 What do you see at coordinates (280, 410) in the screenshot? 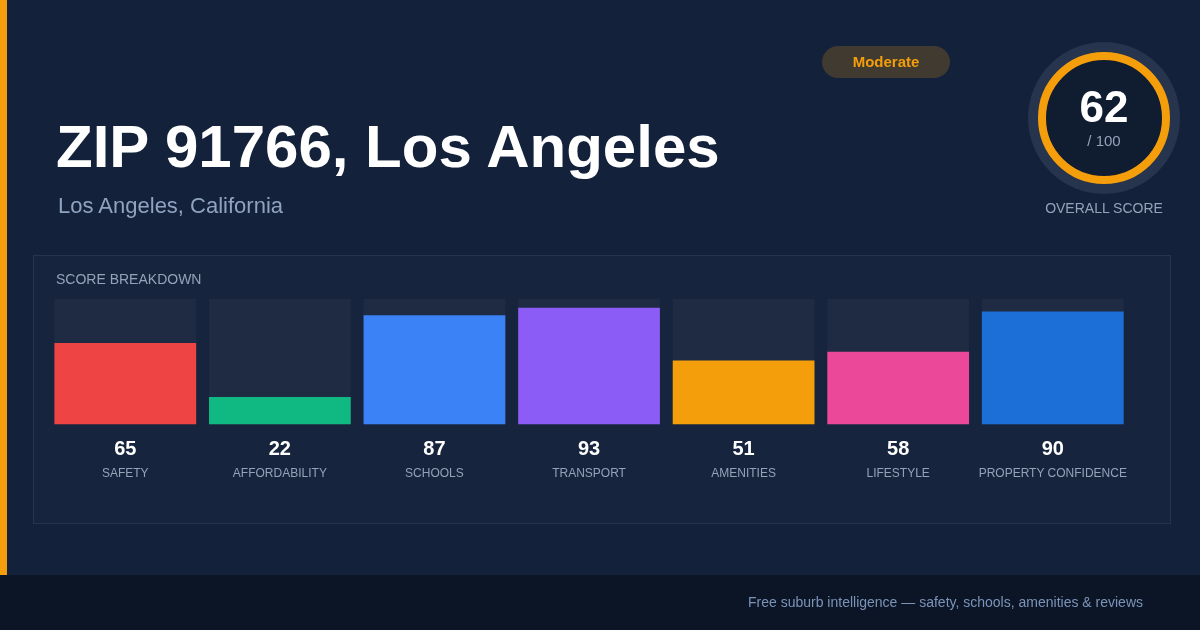
I see `bar` at bounding box center [280, 410].